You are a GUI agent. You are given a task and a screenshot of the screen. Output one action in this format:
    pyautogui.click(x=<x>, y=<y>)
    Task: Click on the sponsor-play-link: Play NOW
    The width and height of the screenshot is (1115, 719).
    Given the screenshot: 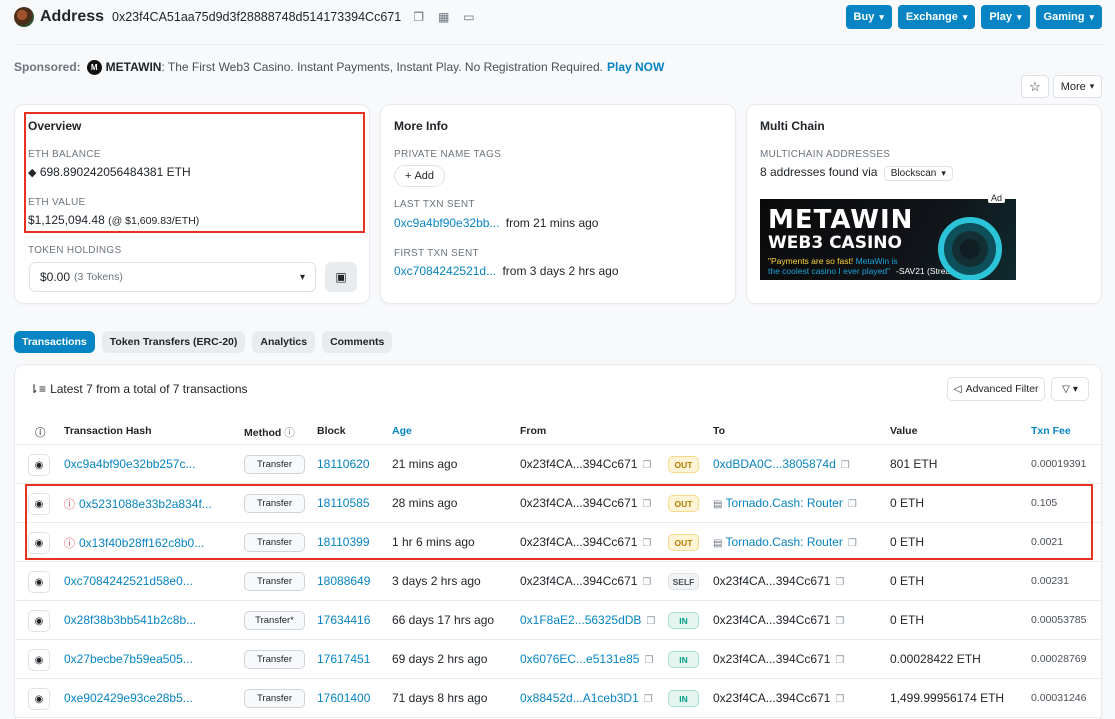 What is the action you would take?
    pyautogui.click(x=636, y=67)
    